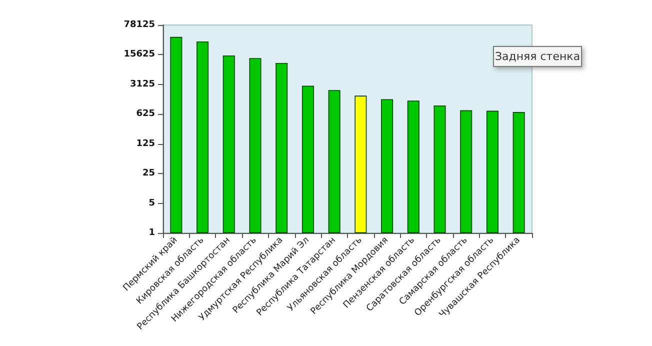 Image resolution: width=652 pixels, height=346 pixels. Describe the element at coordinates (139, 55) in the screenshot. I see `y-tick-label: 15625` at that location.